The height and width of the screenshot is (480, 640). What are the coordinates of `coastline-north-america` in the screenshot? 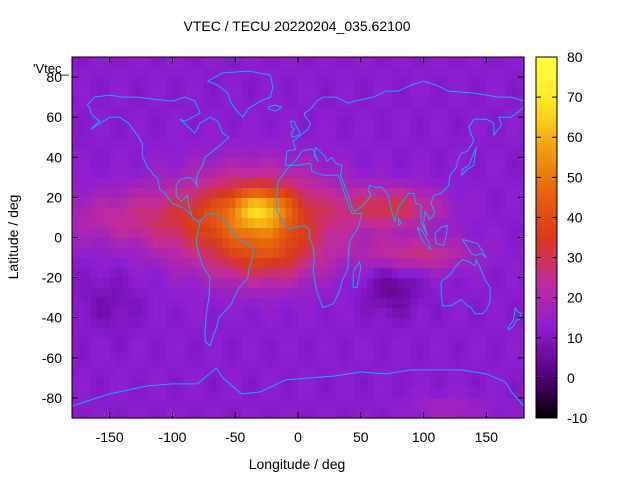 It's located at (158, 158).